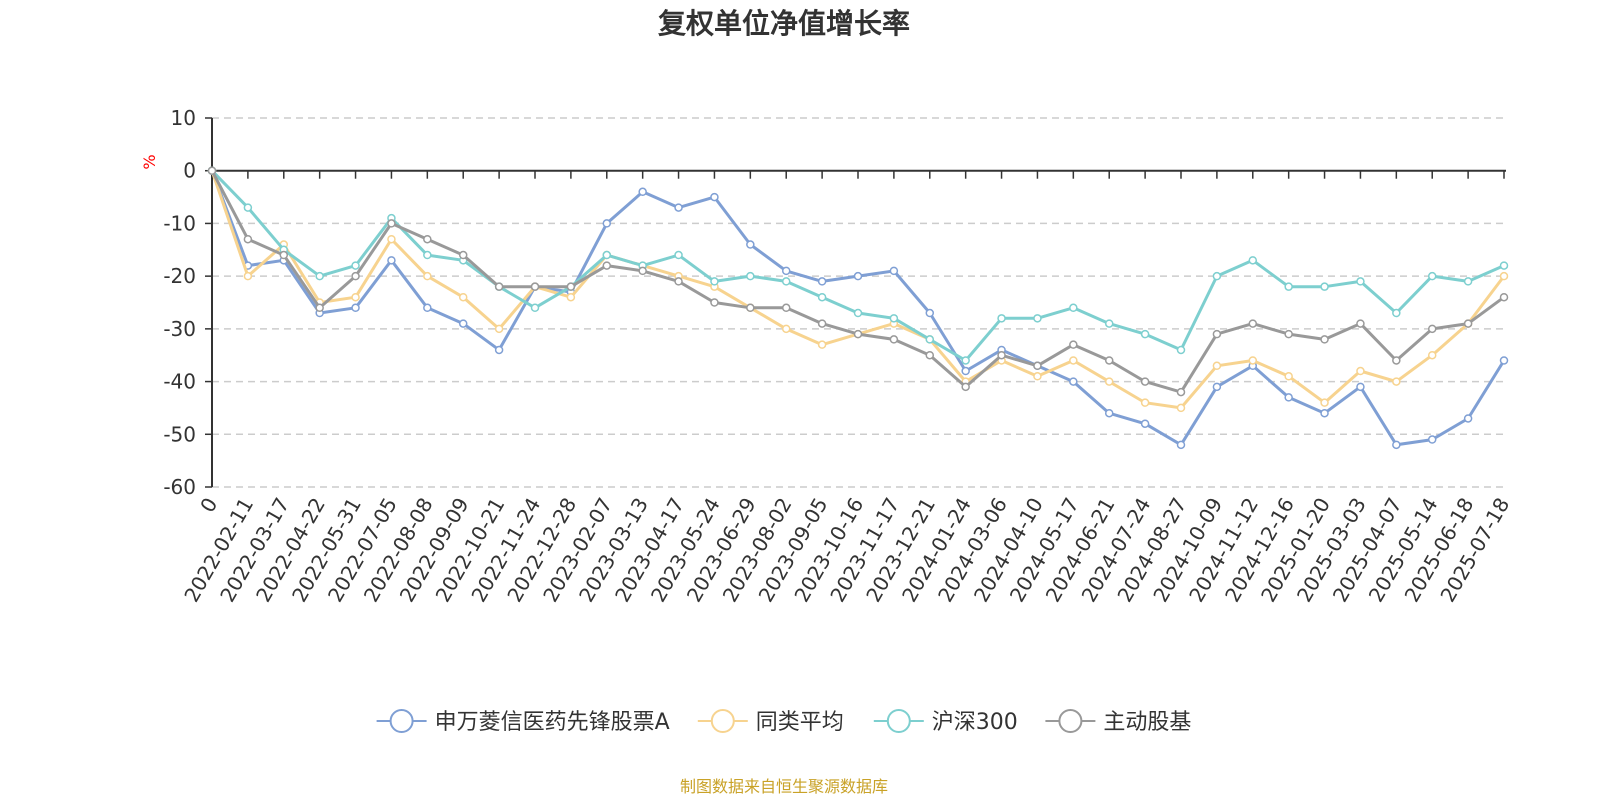 The image size is (1600, 800). I want to click on y-tick-label: -20, so click(179, 276).